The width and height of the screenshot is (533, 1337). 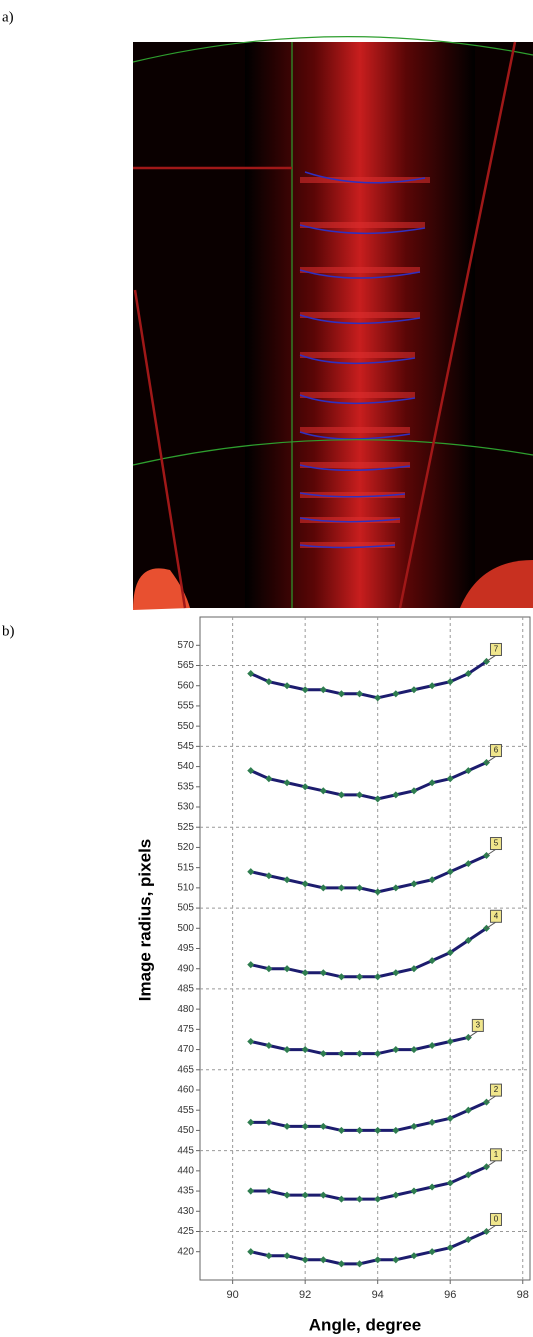 What do you see at coordinates (185, 1110) in the screenshot?
I see `y-tick-label: 455` at bounding box center [185, 1110].